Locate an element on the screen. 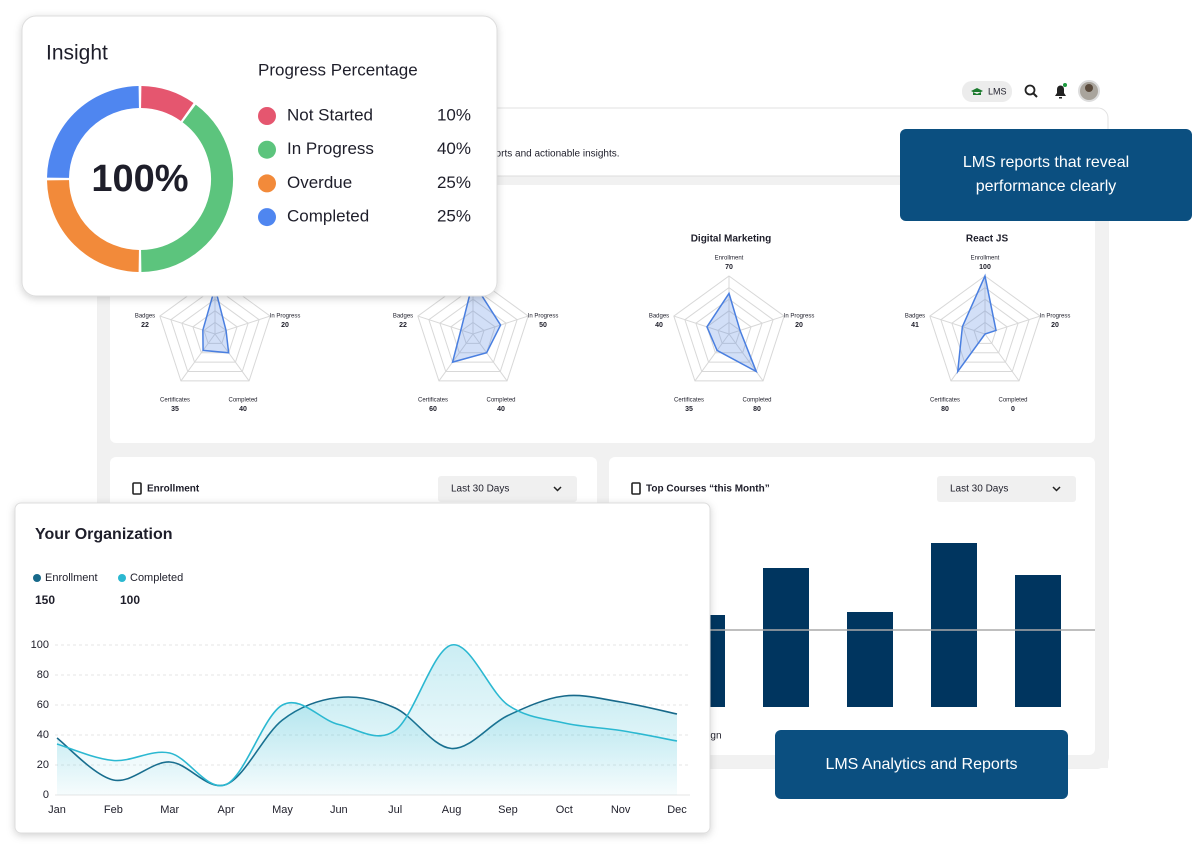 The width and height of the screenshot is (1200, 850). cap-icon is located at coordinates (977, 91).